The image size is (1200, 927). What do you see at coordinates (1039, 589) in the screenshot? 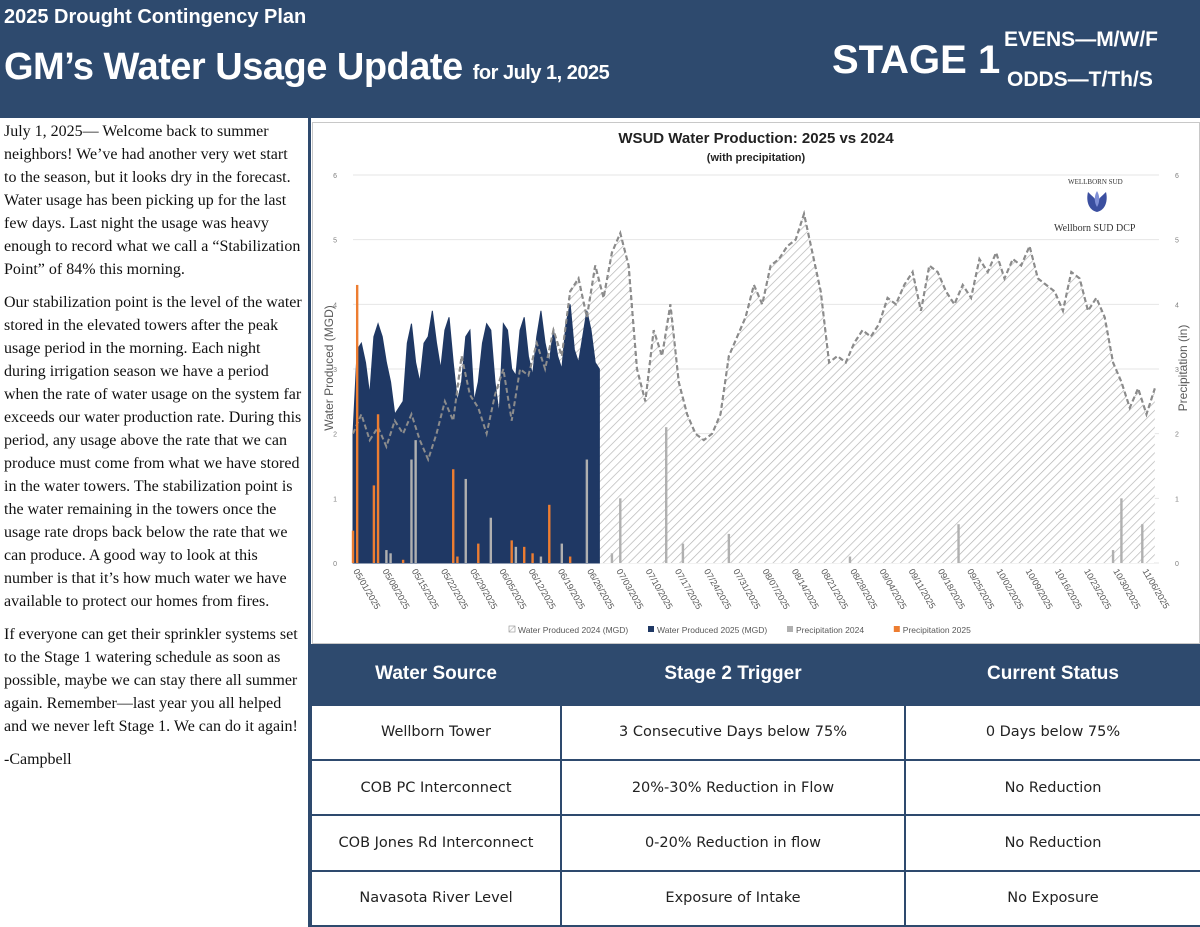
I see `x-tick-label: 10/09/2025` at bounding box center [1039, 589].